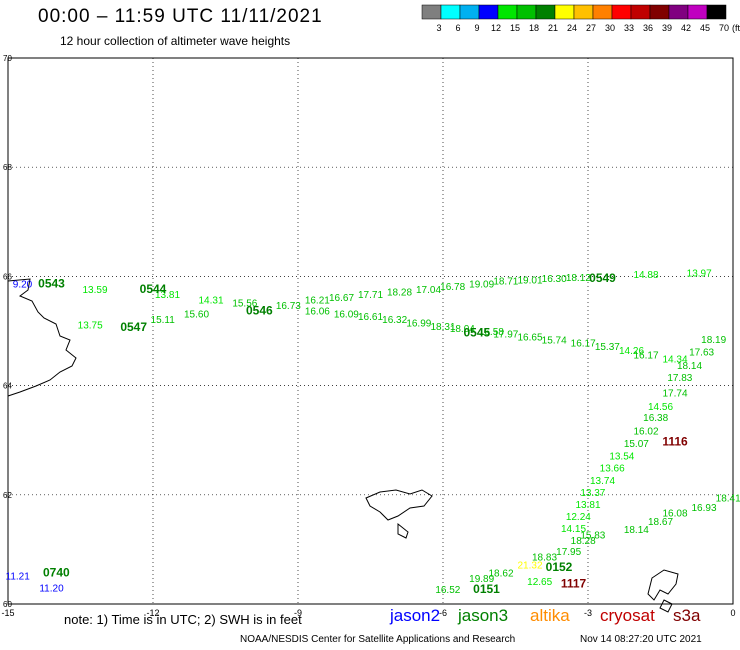  I want to click on wave-height-label: 15.37, so click(607, 347).